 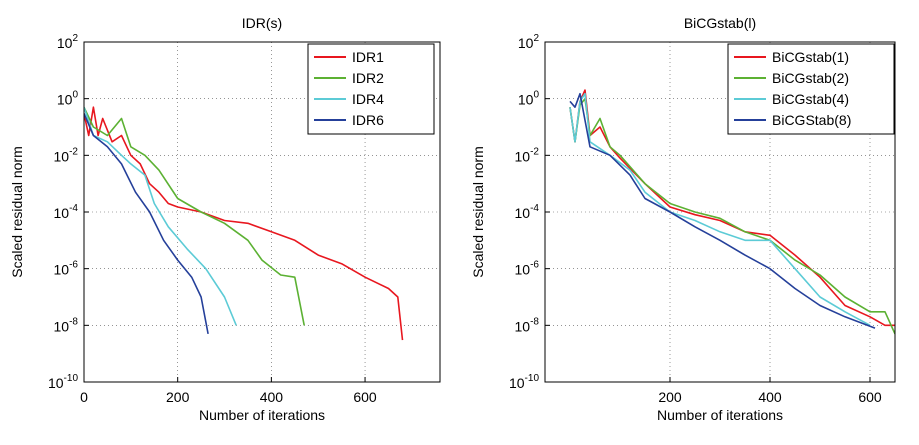 What do you see at coordinates (811, 120) in the screenshot?
I see `legend-label: BiCGStab(8)` at bounding box center [811, 120].